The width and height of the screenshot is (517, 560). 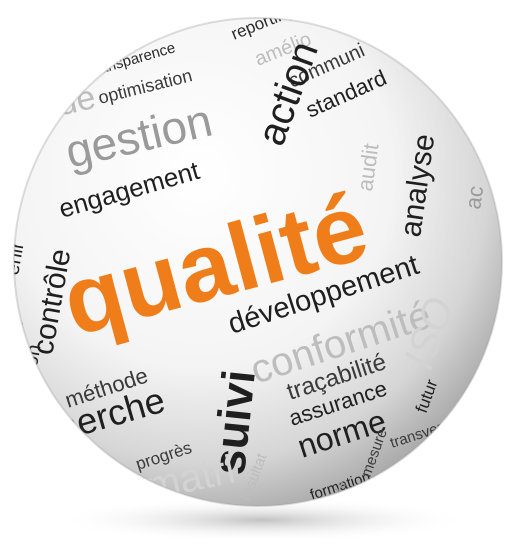 What do you see at coordinates (32, 358) in the screenshot?
I see `word-ion: ion` at bounding box center [32, 358].